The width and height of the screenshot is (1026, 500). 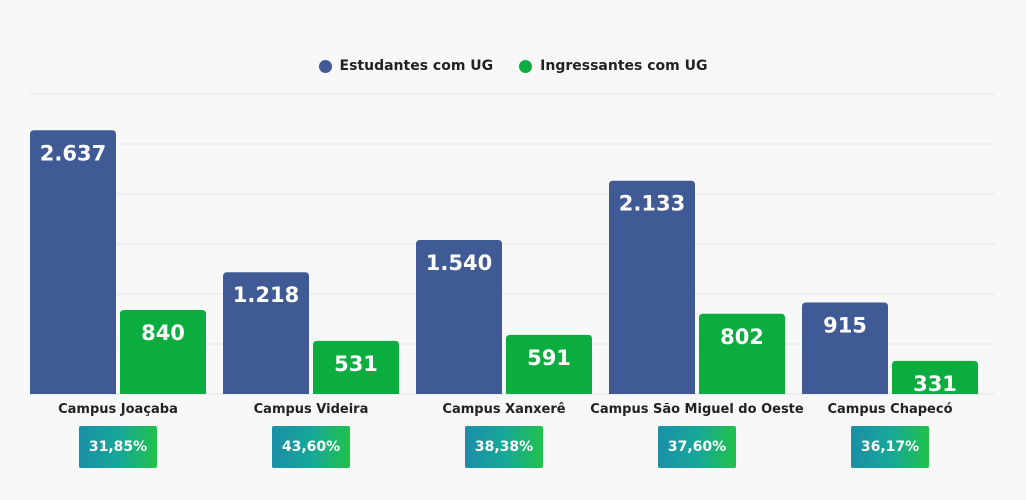 I want to click on data-label: 531, so click(x=356, y=364).